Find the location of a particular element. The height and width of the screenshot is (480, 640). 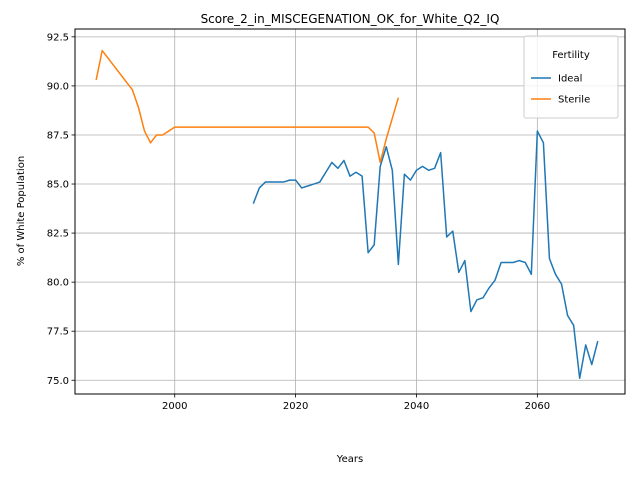

x-tick-label: 2060 is located at coordinates (537, 406).